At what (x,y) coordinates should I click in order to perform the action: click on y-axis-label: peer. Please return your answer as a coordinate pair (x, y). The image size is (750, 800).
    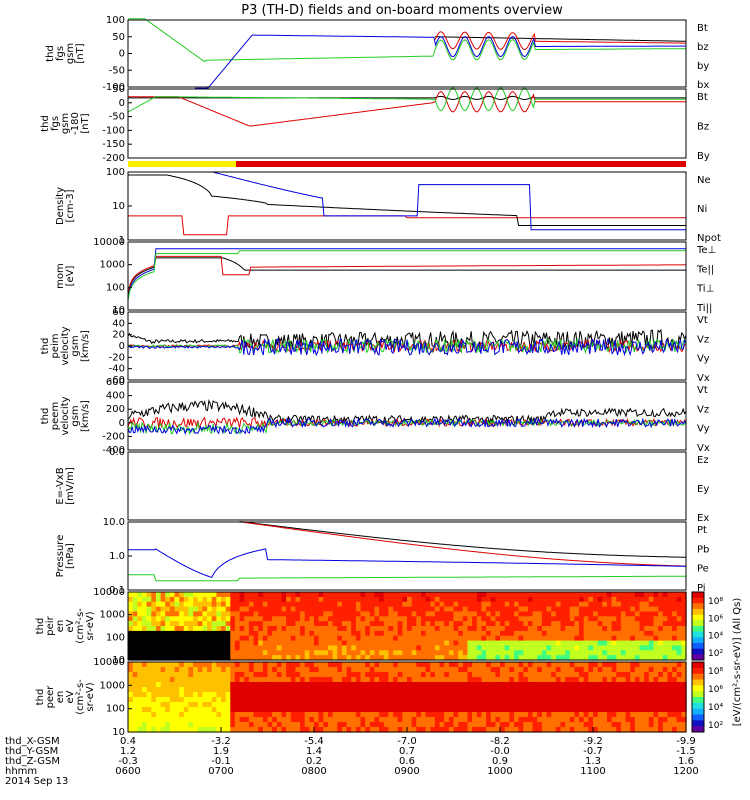
    Looking at the image, I should click on (50, 697).